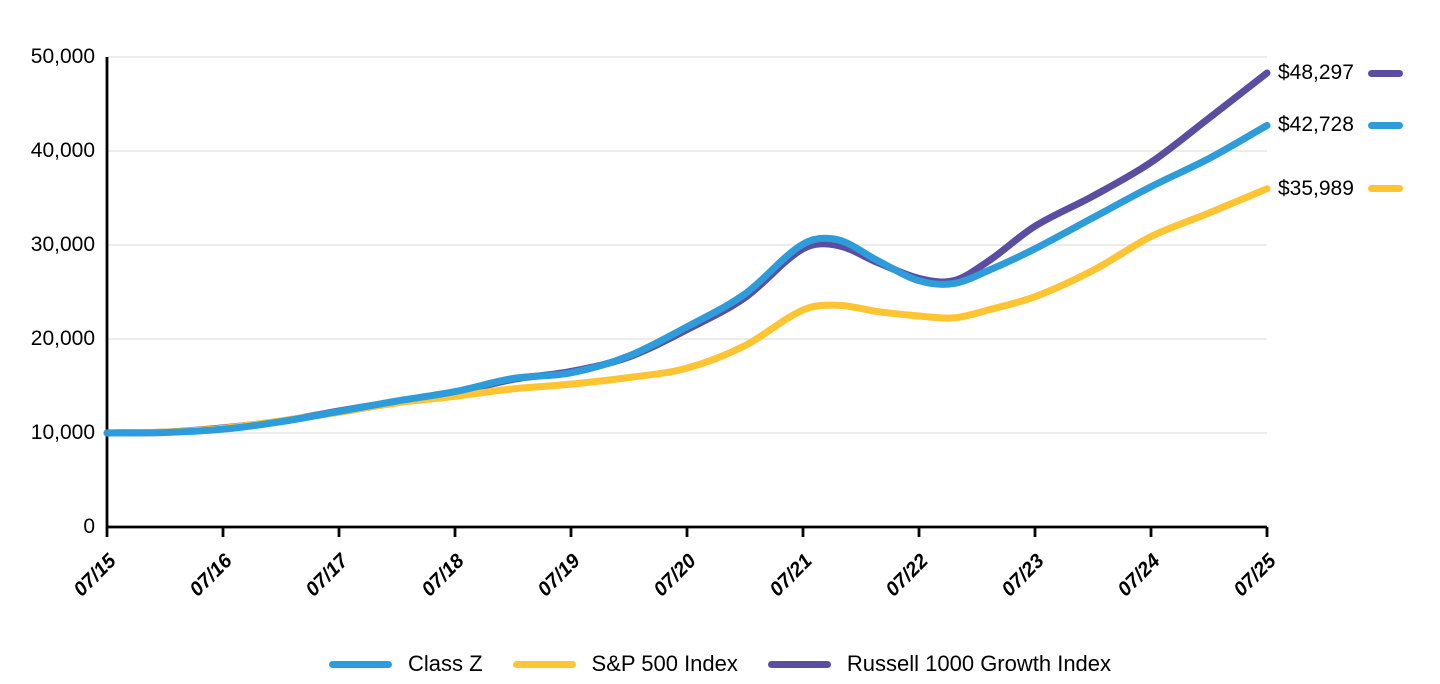  Describe the element at coordinates (445, 663) in the screenshot. I see `legend-label-class-z: Class Z` at that location.